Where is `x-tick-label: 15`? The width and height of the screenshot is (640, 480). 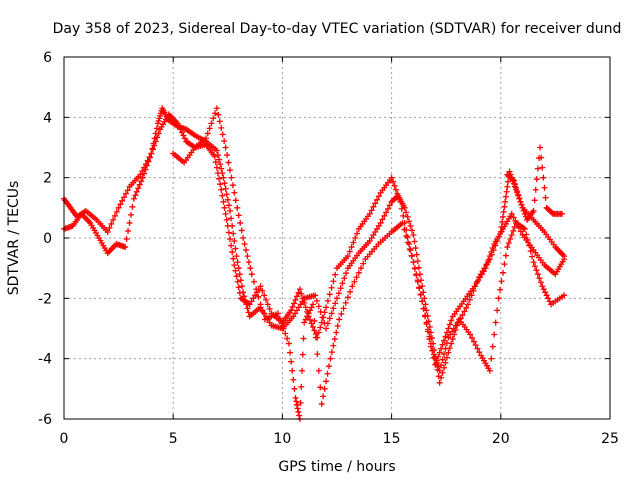 x-tick-label: 15 is located at coordinates (392, 439).